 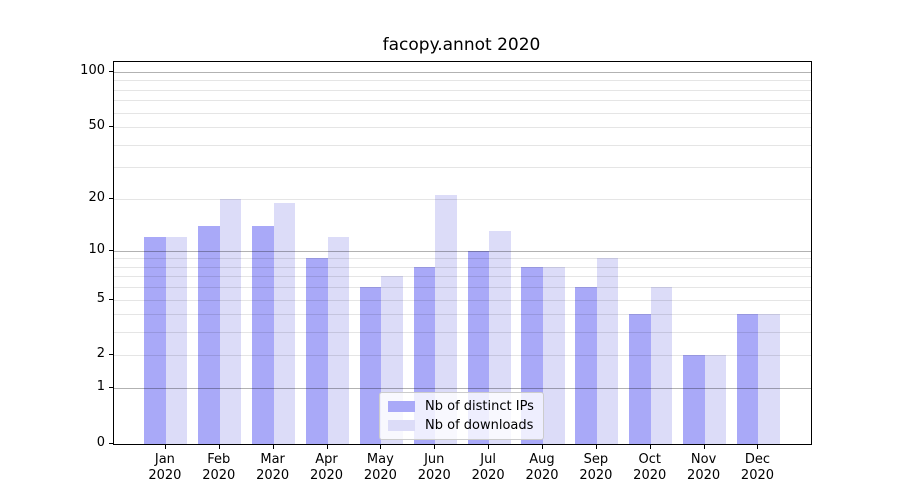 I want to click on bar-ips-may, so click(x=370, y=365).